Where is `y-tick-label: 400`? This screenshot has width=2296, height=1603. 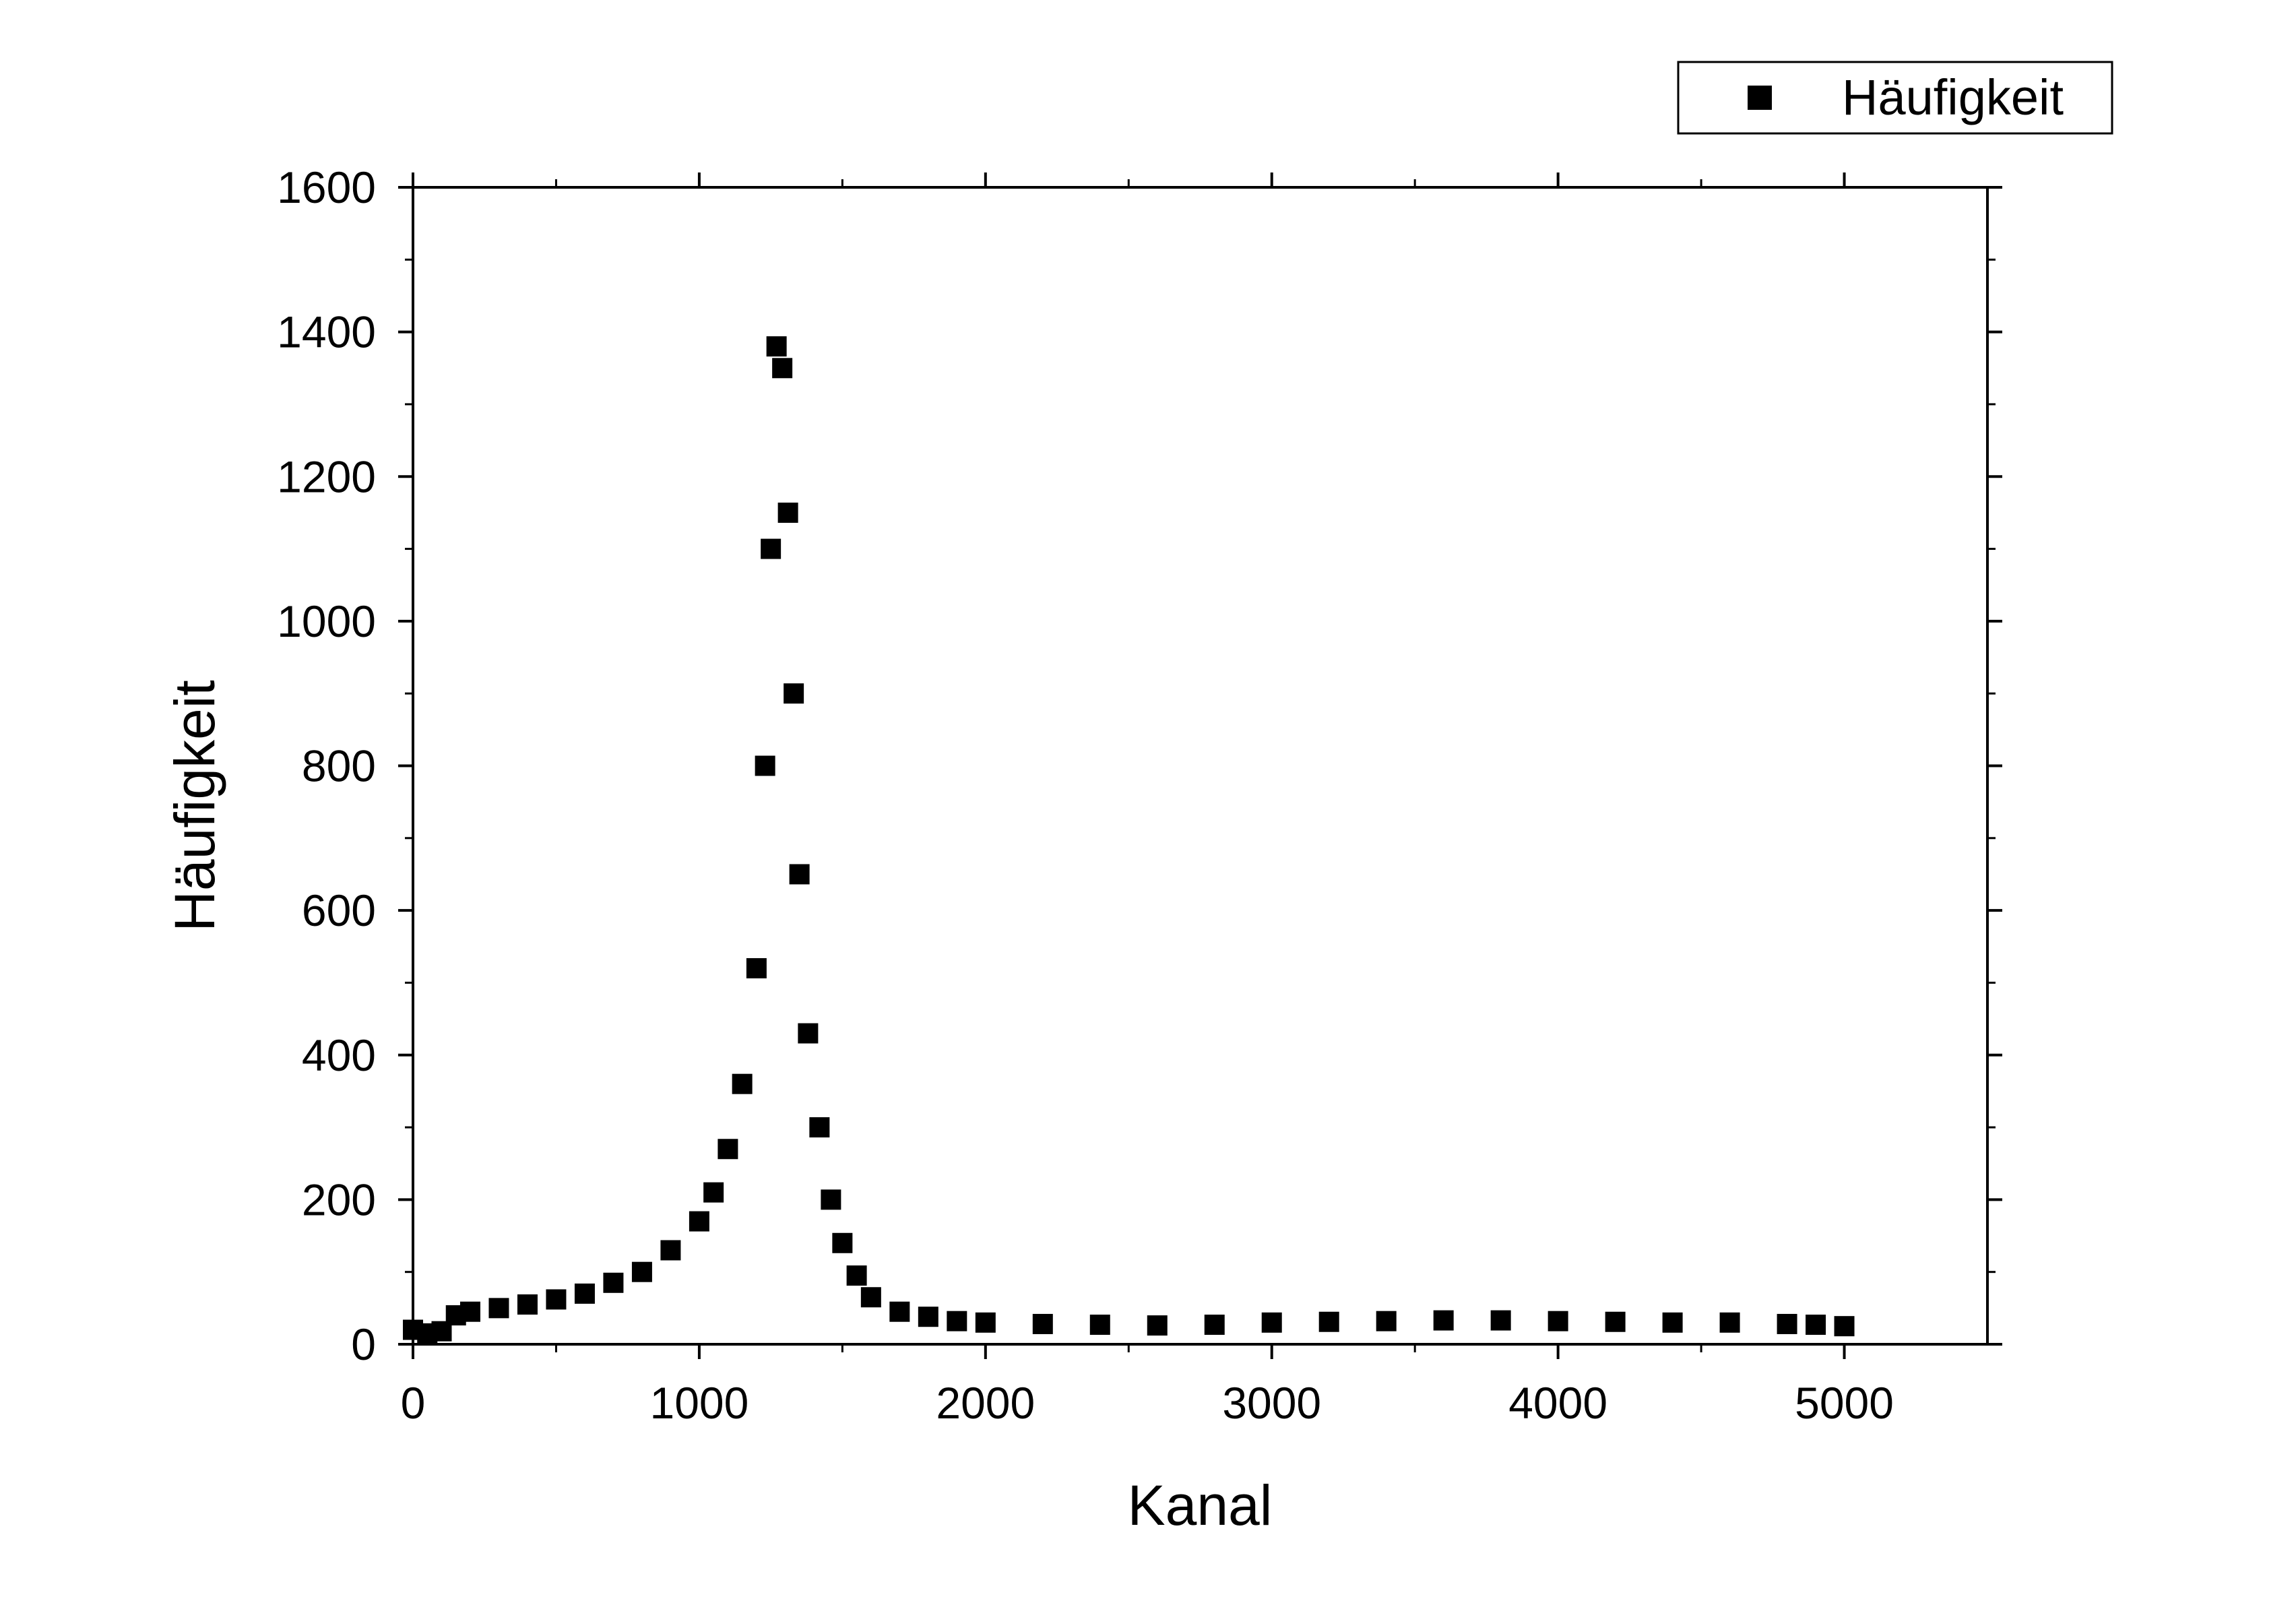 y-tick-label: 400 is located at coordinates (339, 1055).